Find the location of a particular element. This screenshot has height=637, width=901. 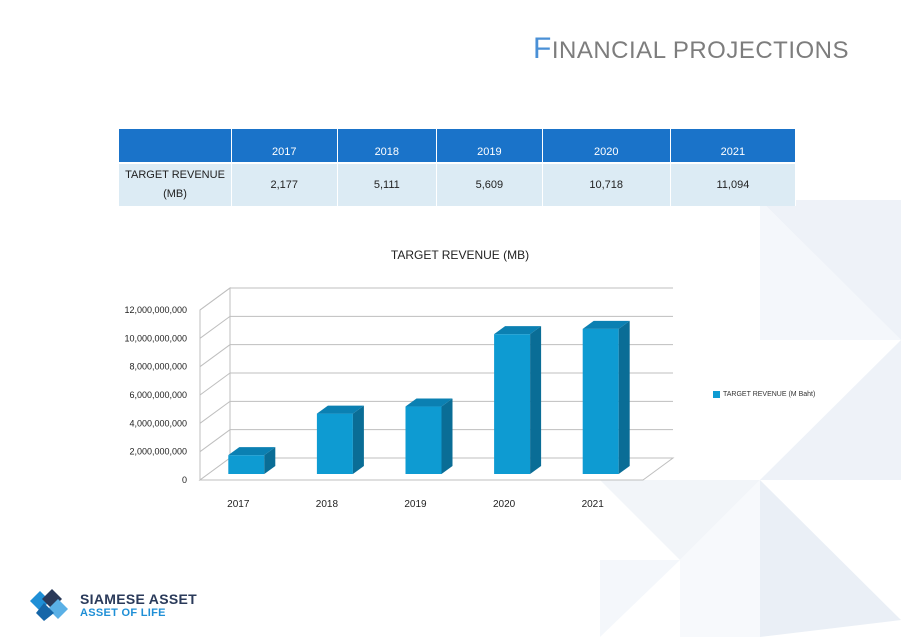

row-label-line2: (MB) is located at coordinates (175, 194).